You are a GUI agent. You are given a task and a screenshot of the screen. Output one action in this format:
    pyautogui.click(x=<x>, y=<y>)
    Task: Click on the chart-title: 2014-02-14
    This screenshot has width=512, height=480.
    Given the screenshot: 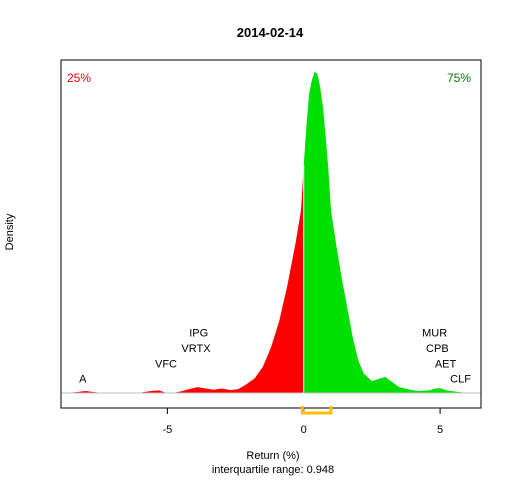 What is the action you would take?
    pyautogui.click(x=270, y=32)
    